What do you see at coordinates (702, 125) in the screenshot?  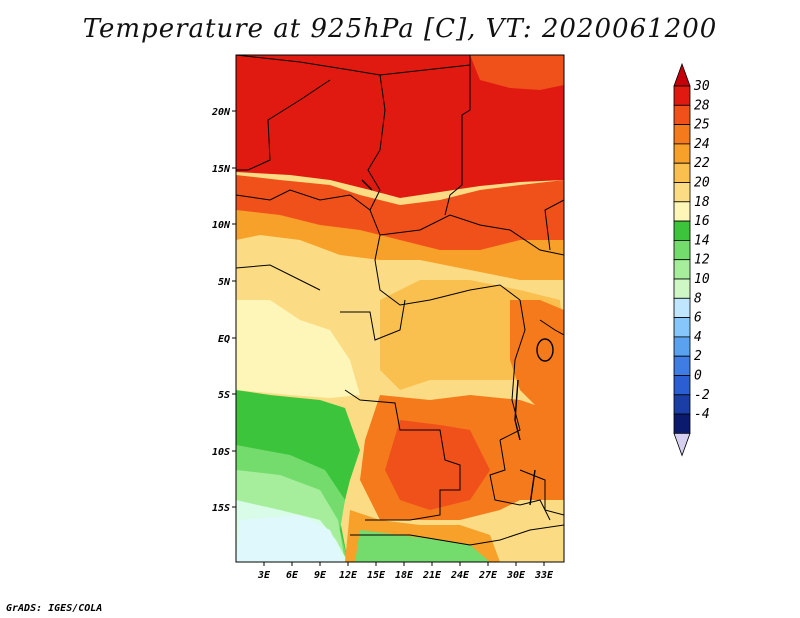 I see `colorbar-label: 25` at bounding box center [702, 125].